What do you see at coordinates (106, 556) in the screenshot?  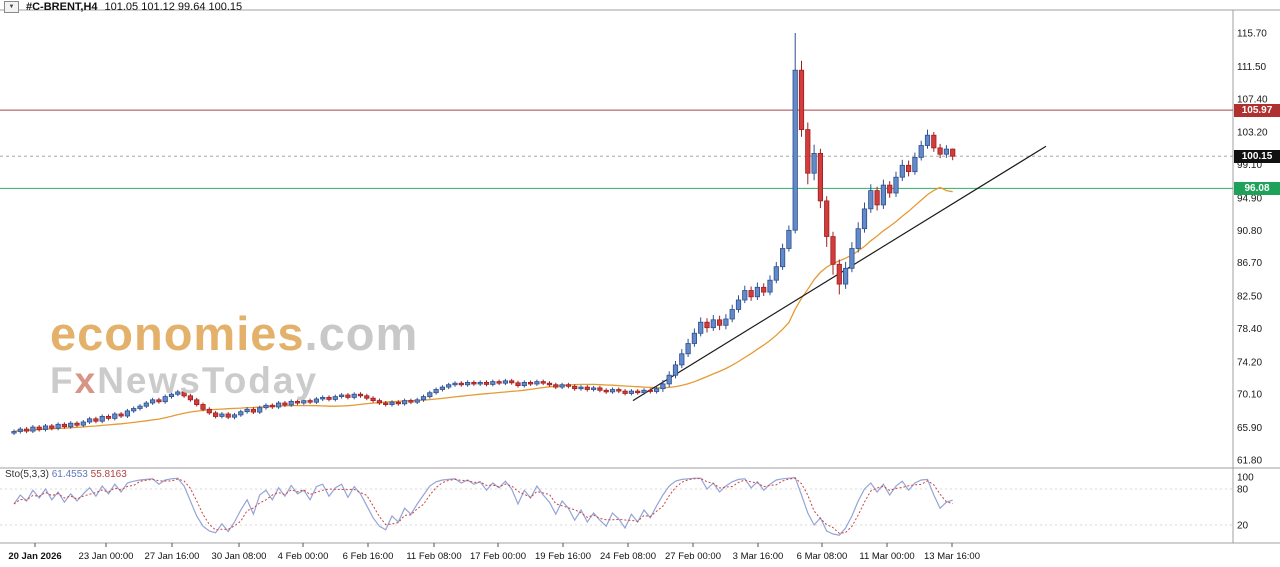 I see `time-axis-label: 23 Jan 00:00` at bounding box center [106, 556].